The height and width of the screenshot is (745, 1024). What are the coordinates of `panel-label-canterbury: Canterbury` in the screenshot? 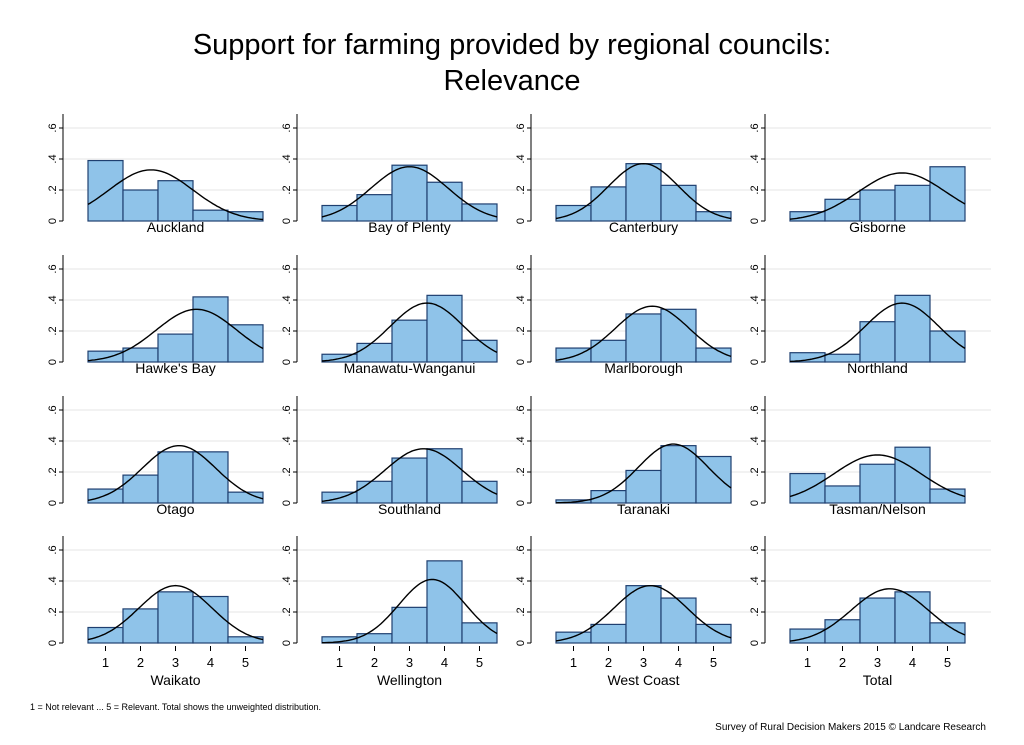 It's located at (643, 227).